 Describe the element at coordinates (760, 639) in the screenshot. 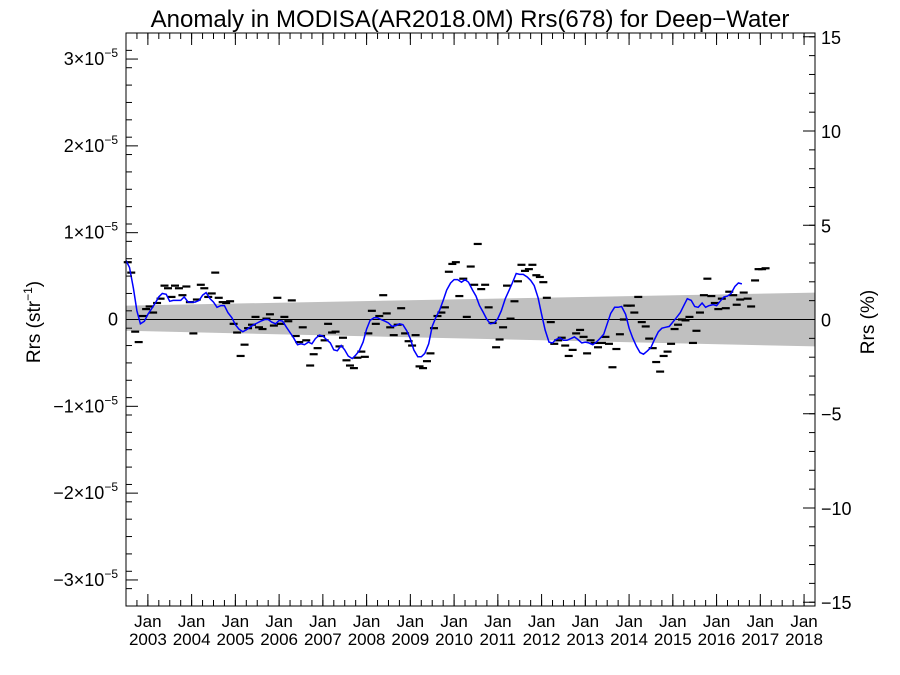

I see `x-tick-year-label: 2017` at that location.